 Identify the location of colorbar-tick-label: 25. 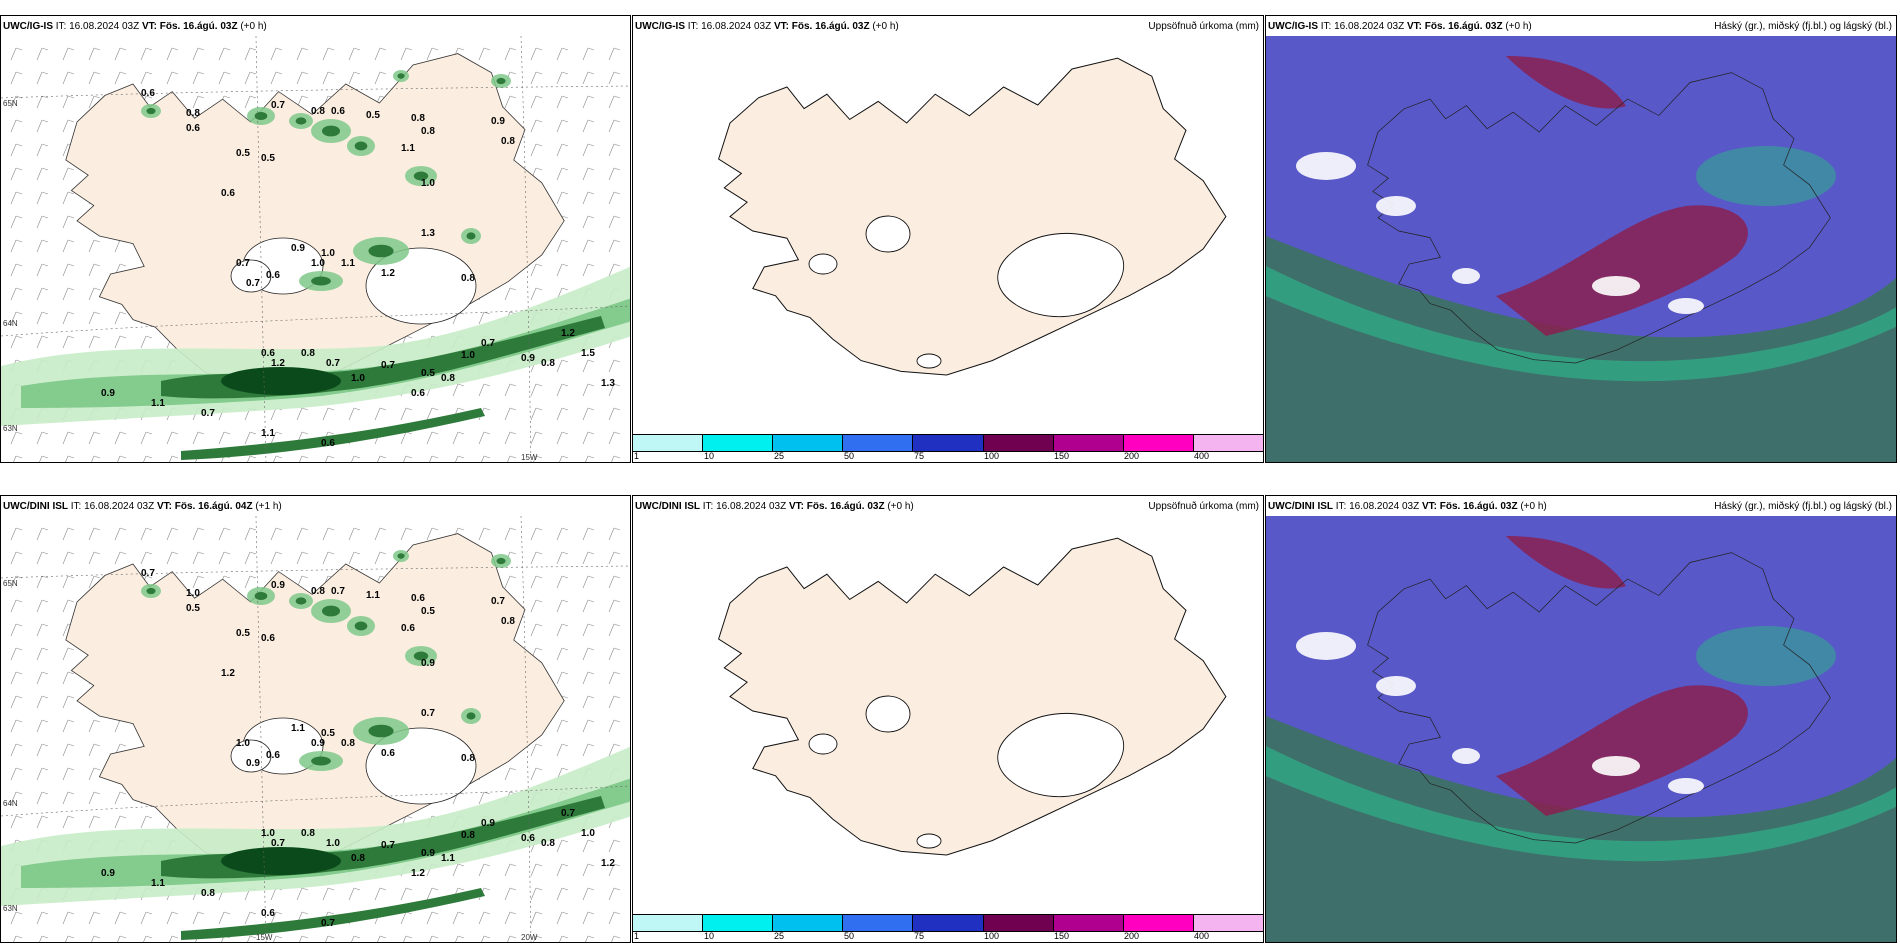
(779, 936).